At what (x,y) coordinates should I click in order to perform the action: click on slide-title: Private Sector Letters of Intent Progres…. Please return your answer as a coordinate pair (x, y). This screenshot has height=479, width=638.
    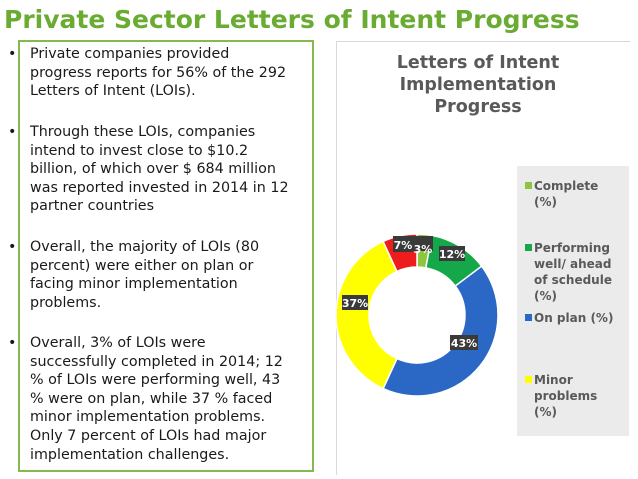
    Looking at the image, I should click on (292, 19).